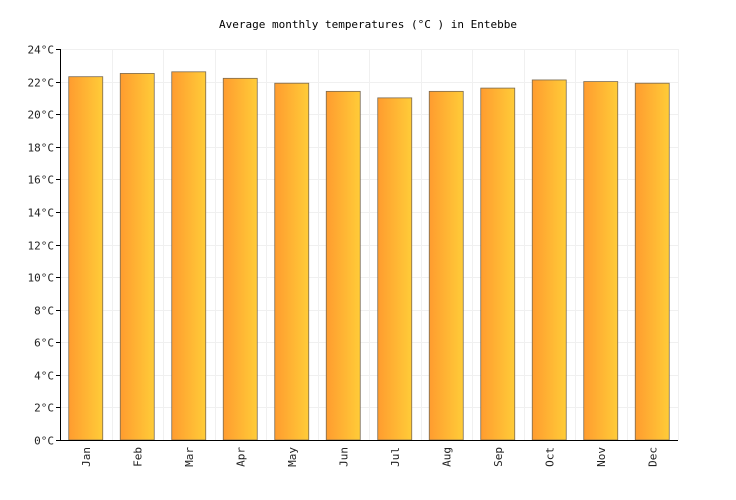 The width and height of the screenshot is (736, 500). What do you see at coordinates (189, 256) in the screenshot?
I see `bar-mar` at bounding box center [189, 256].